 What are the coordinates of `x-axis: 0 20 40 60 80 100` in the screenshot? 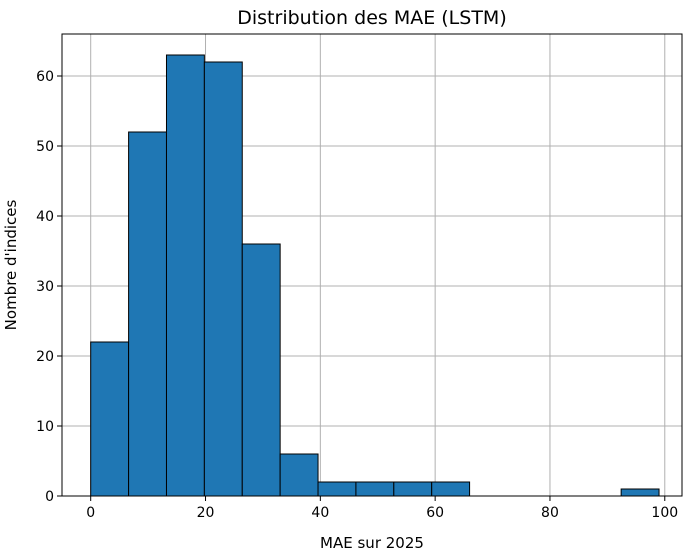 It's located at (382, 508).